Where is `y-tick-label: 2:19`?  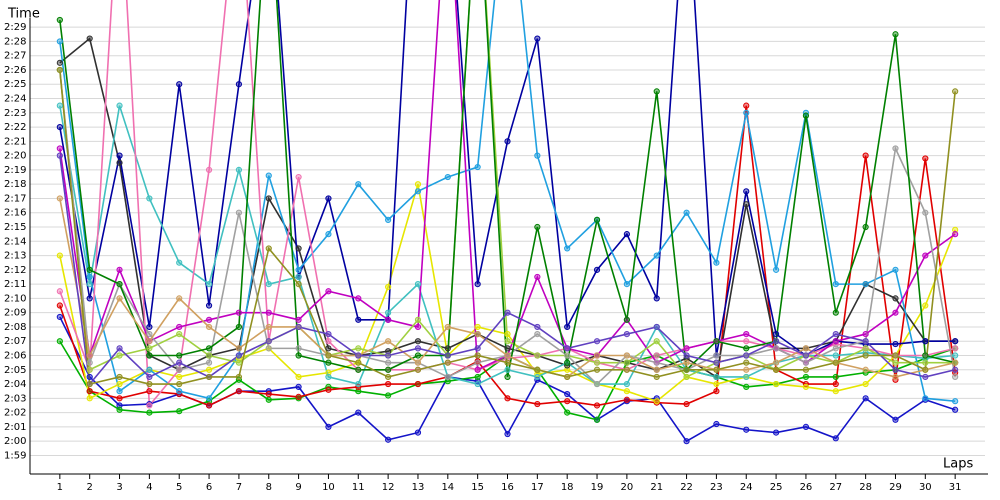
y-tick-label: 2:19 is located at coordinates (15, 170).